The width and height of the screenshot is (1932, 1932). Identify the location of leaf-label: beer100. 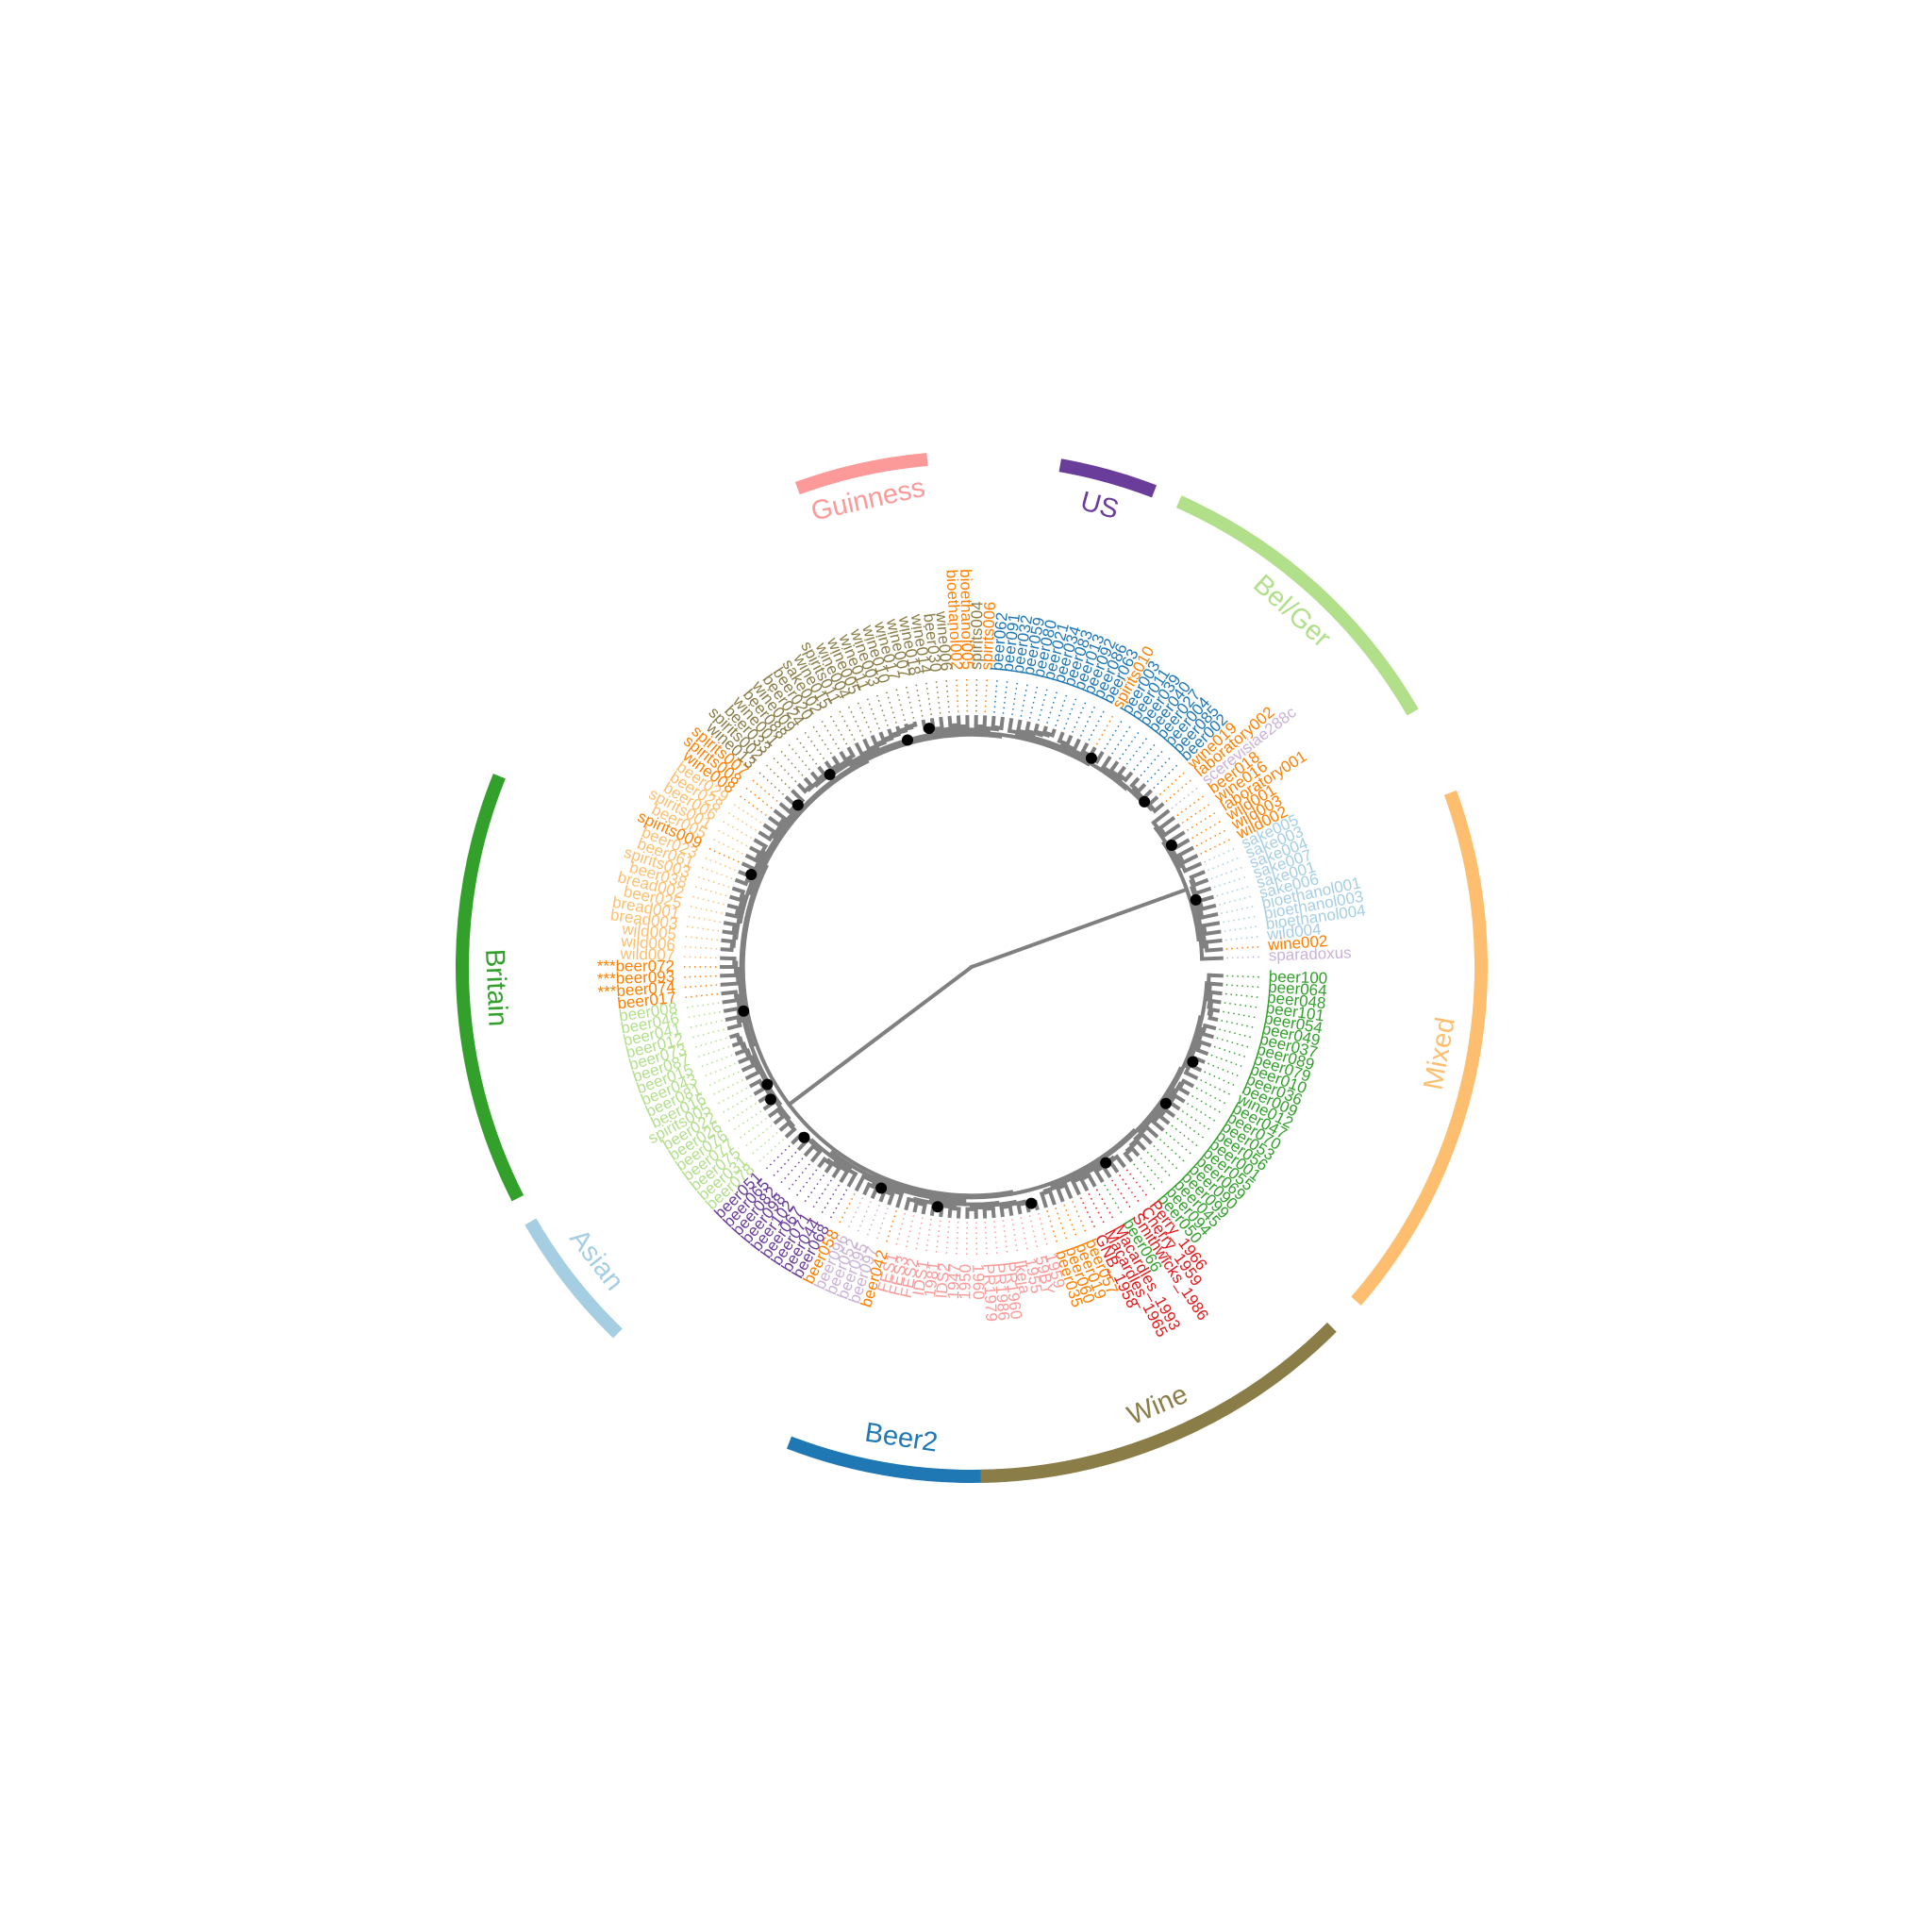
(1299, 977).